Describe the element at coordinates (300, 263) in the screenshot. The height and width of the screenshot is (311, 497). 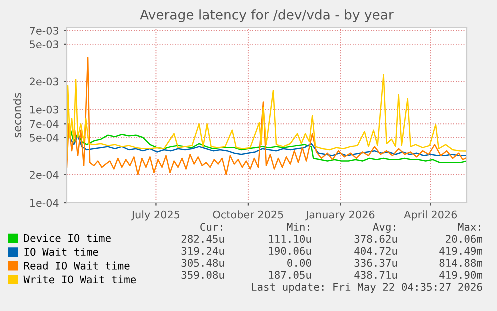
I see `text: 0.00` at that location.